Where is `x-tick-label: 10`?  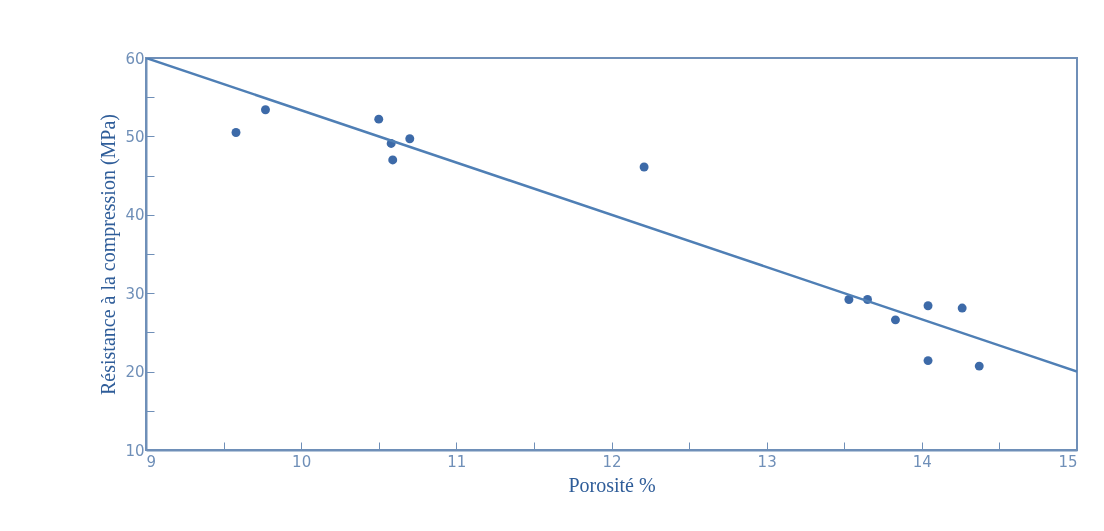
x-tick-label: 10 is located at coordinates (302, 461).